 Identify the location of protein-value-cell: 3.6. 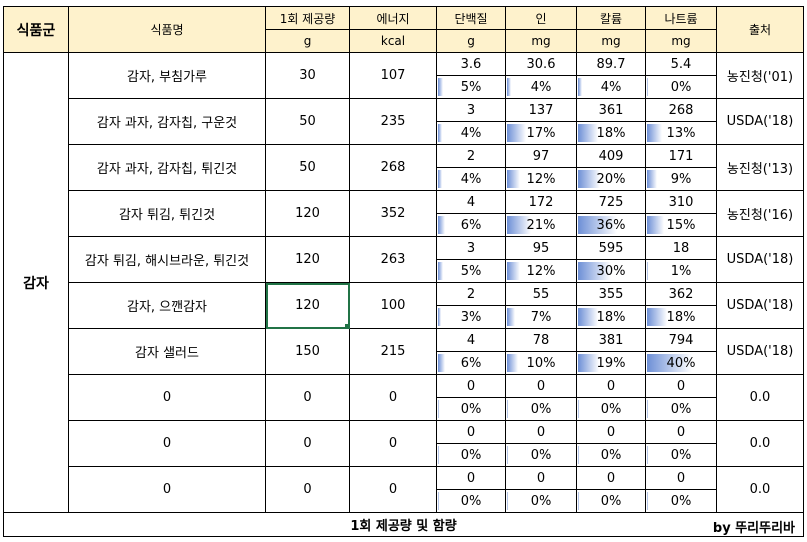
(471, 64).